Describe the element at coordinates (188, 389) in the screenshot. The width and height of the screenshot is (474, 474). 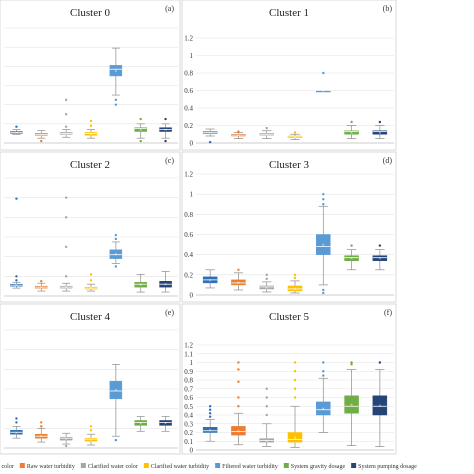
I see `y-tick-label: 0.7` at that location.